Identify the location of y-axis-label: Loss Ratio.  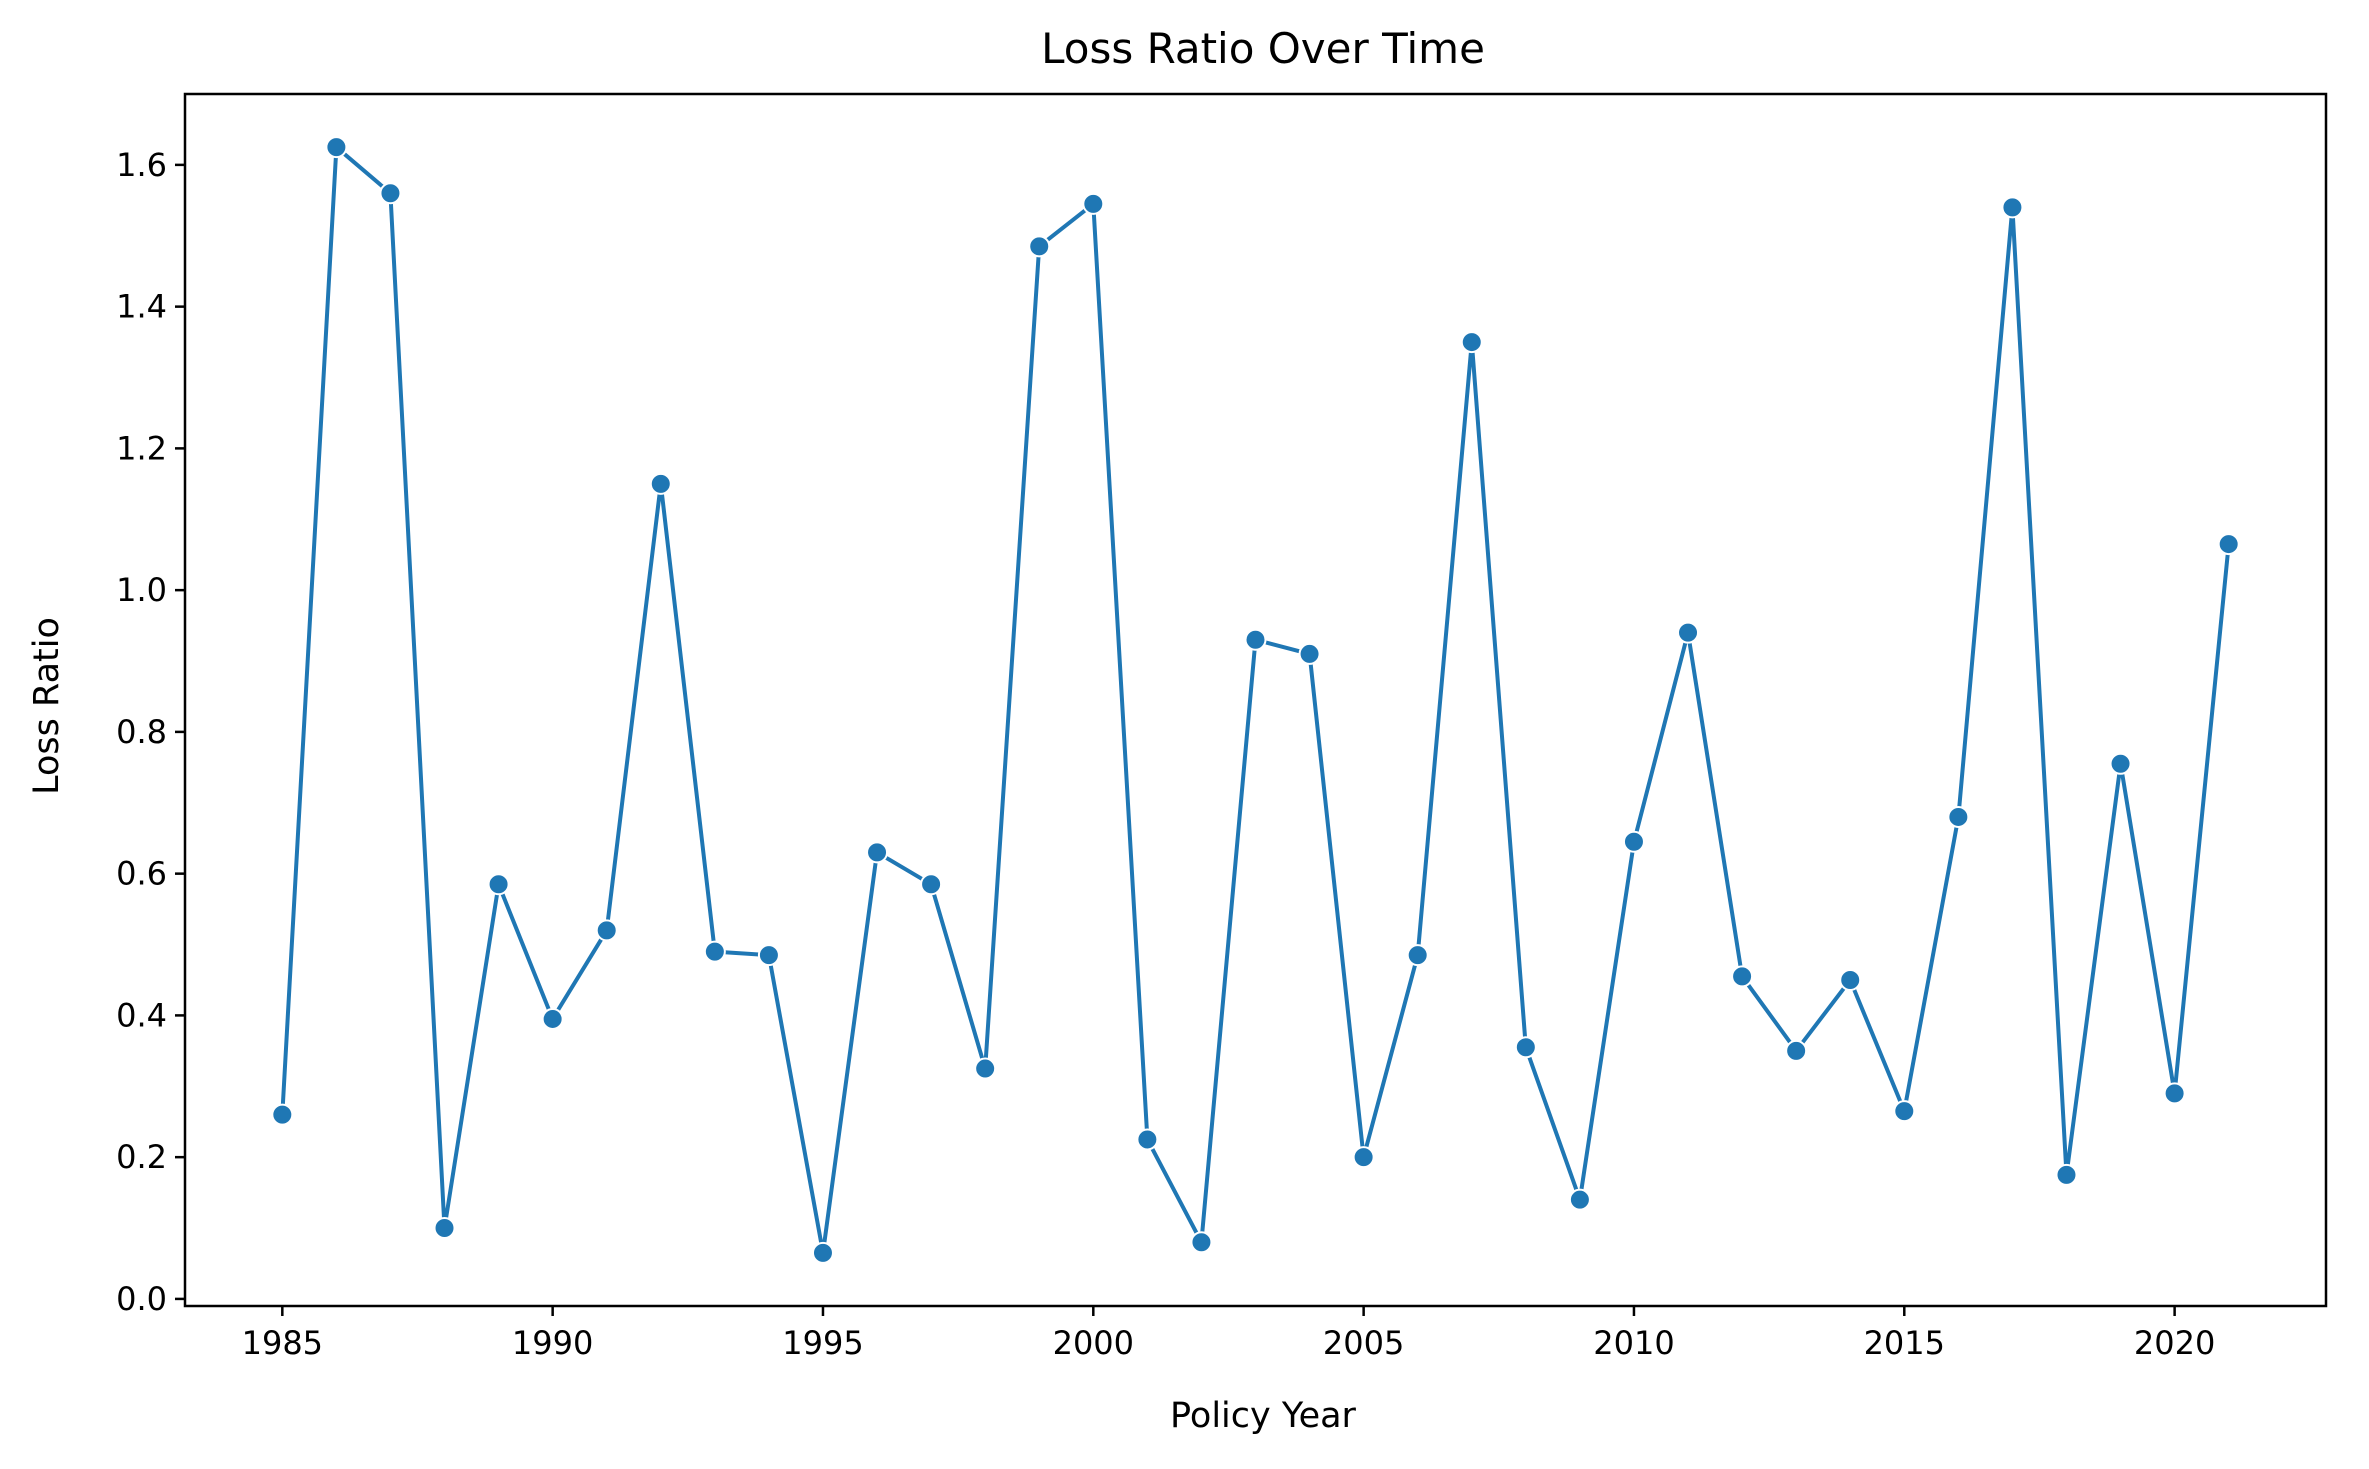
(47, 706).